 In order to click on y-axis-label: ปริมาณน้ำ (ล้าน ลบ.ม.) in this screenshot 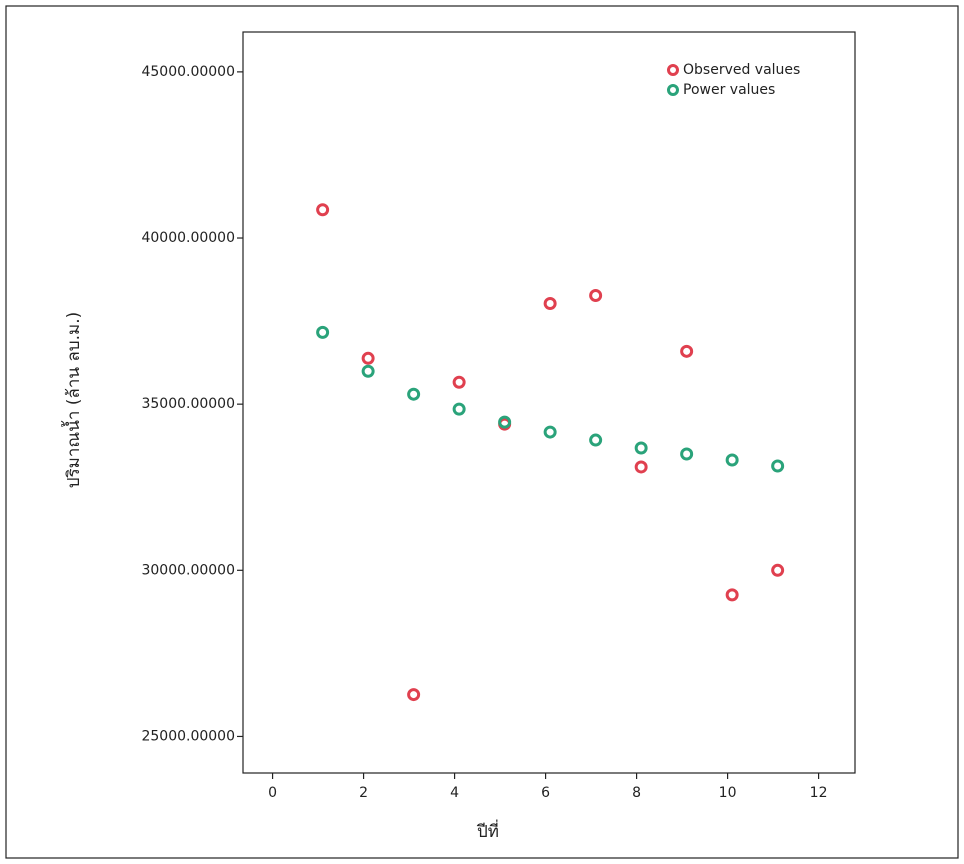, I will do `click(72, 400)`.